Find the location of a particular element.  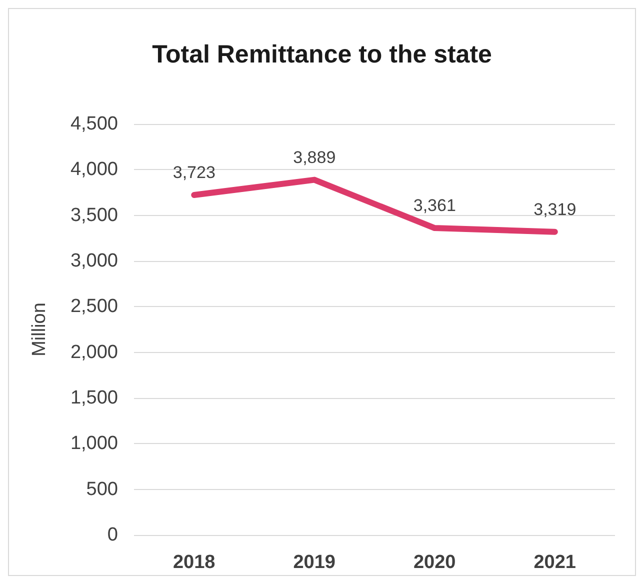

chart-title: Total Remittance to the state is located at coordinates (322, 54).